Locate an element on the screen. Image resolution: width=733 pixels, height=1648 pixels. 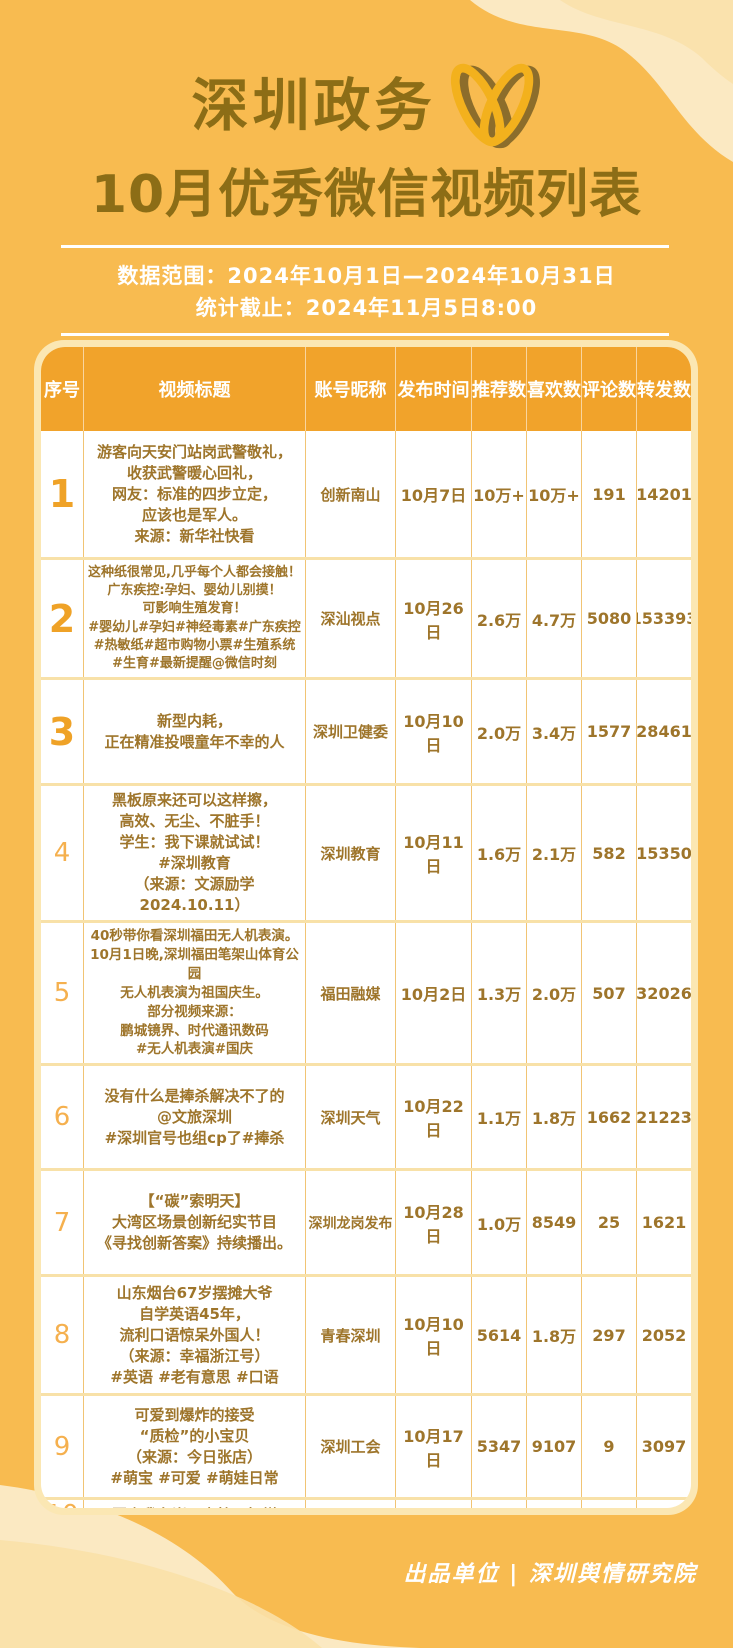
account-name: 深汕视点 is located at coordinates (350, 619).